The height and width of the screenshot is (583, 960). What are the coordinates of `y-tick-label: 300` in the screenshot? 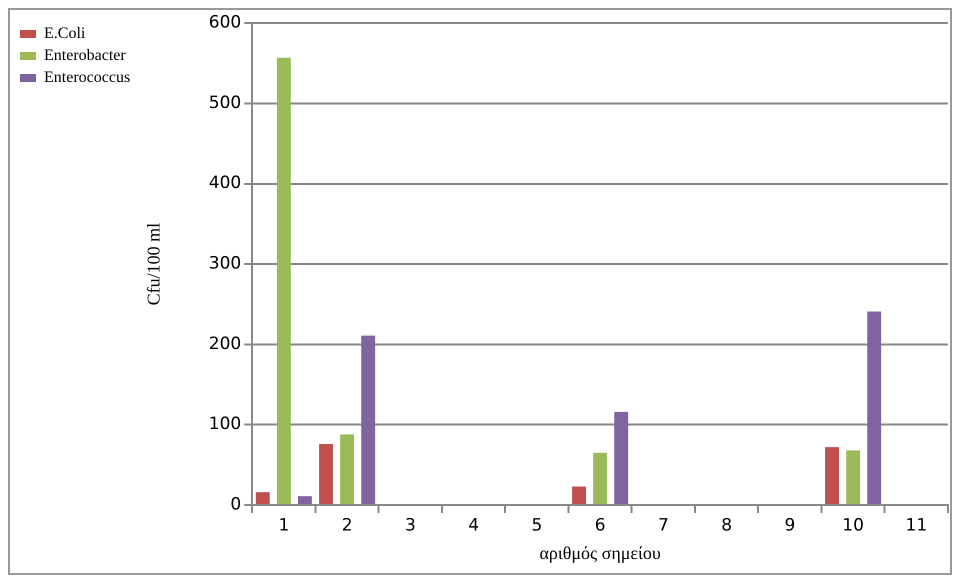 It's located at (225, 264).